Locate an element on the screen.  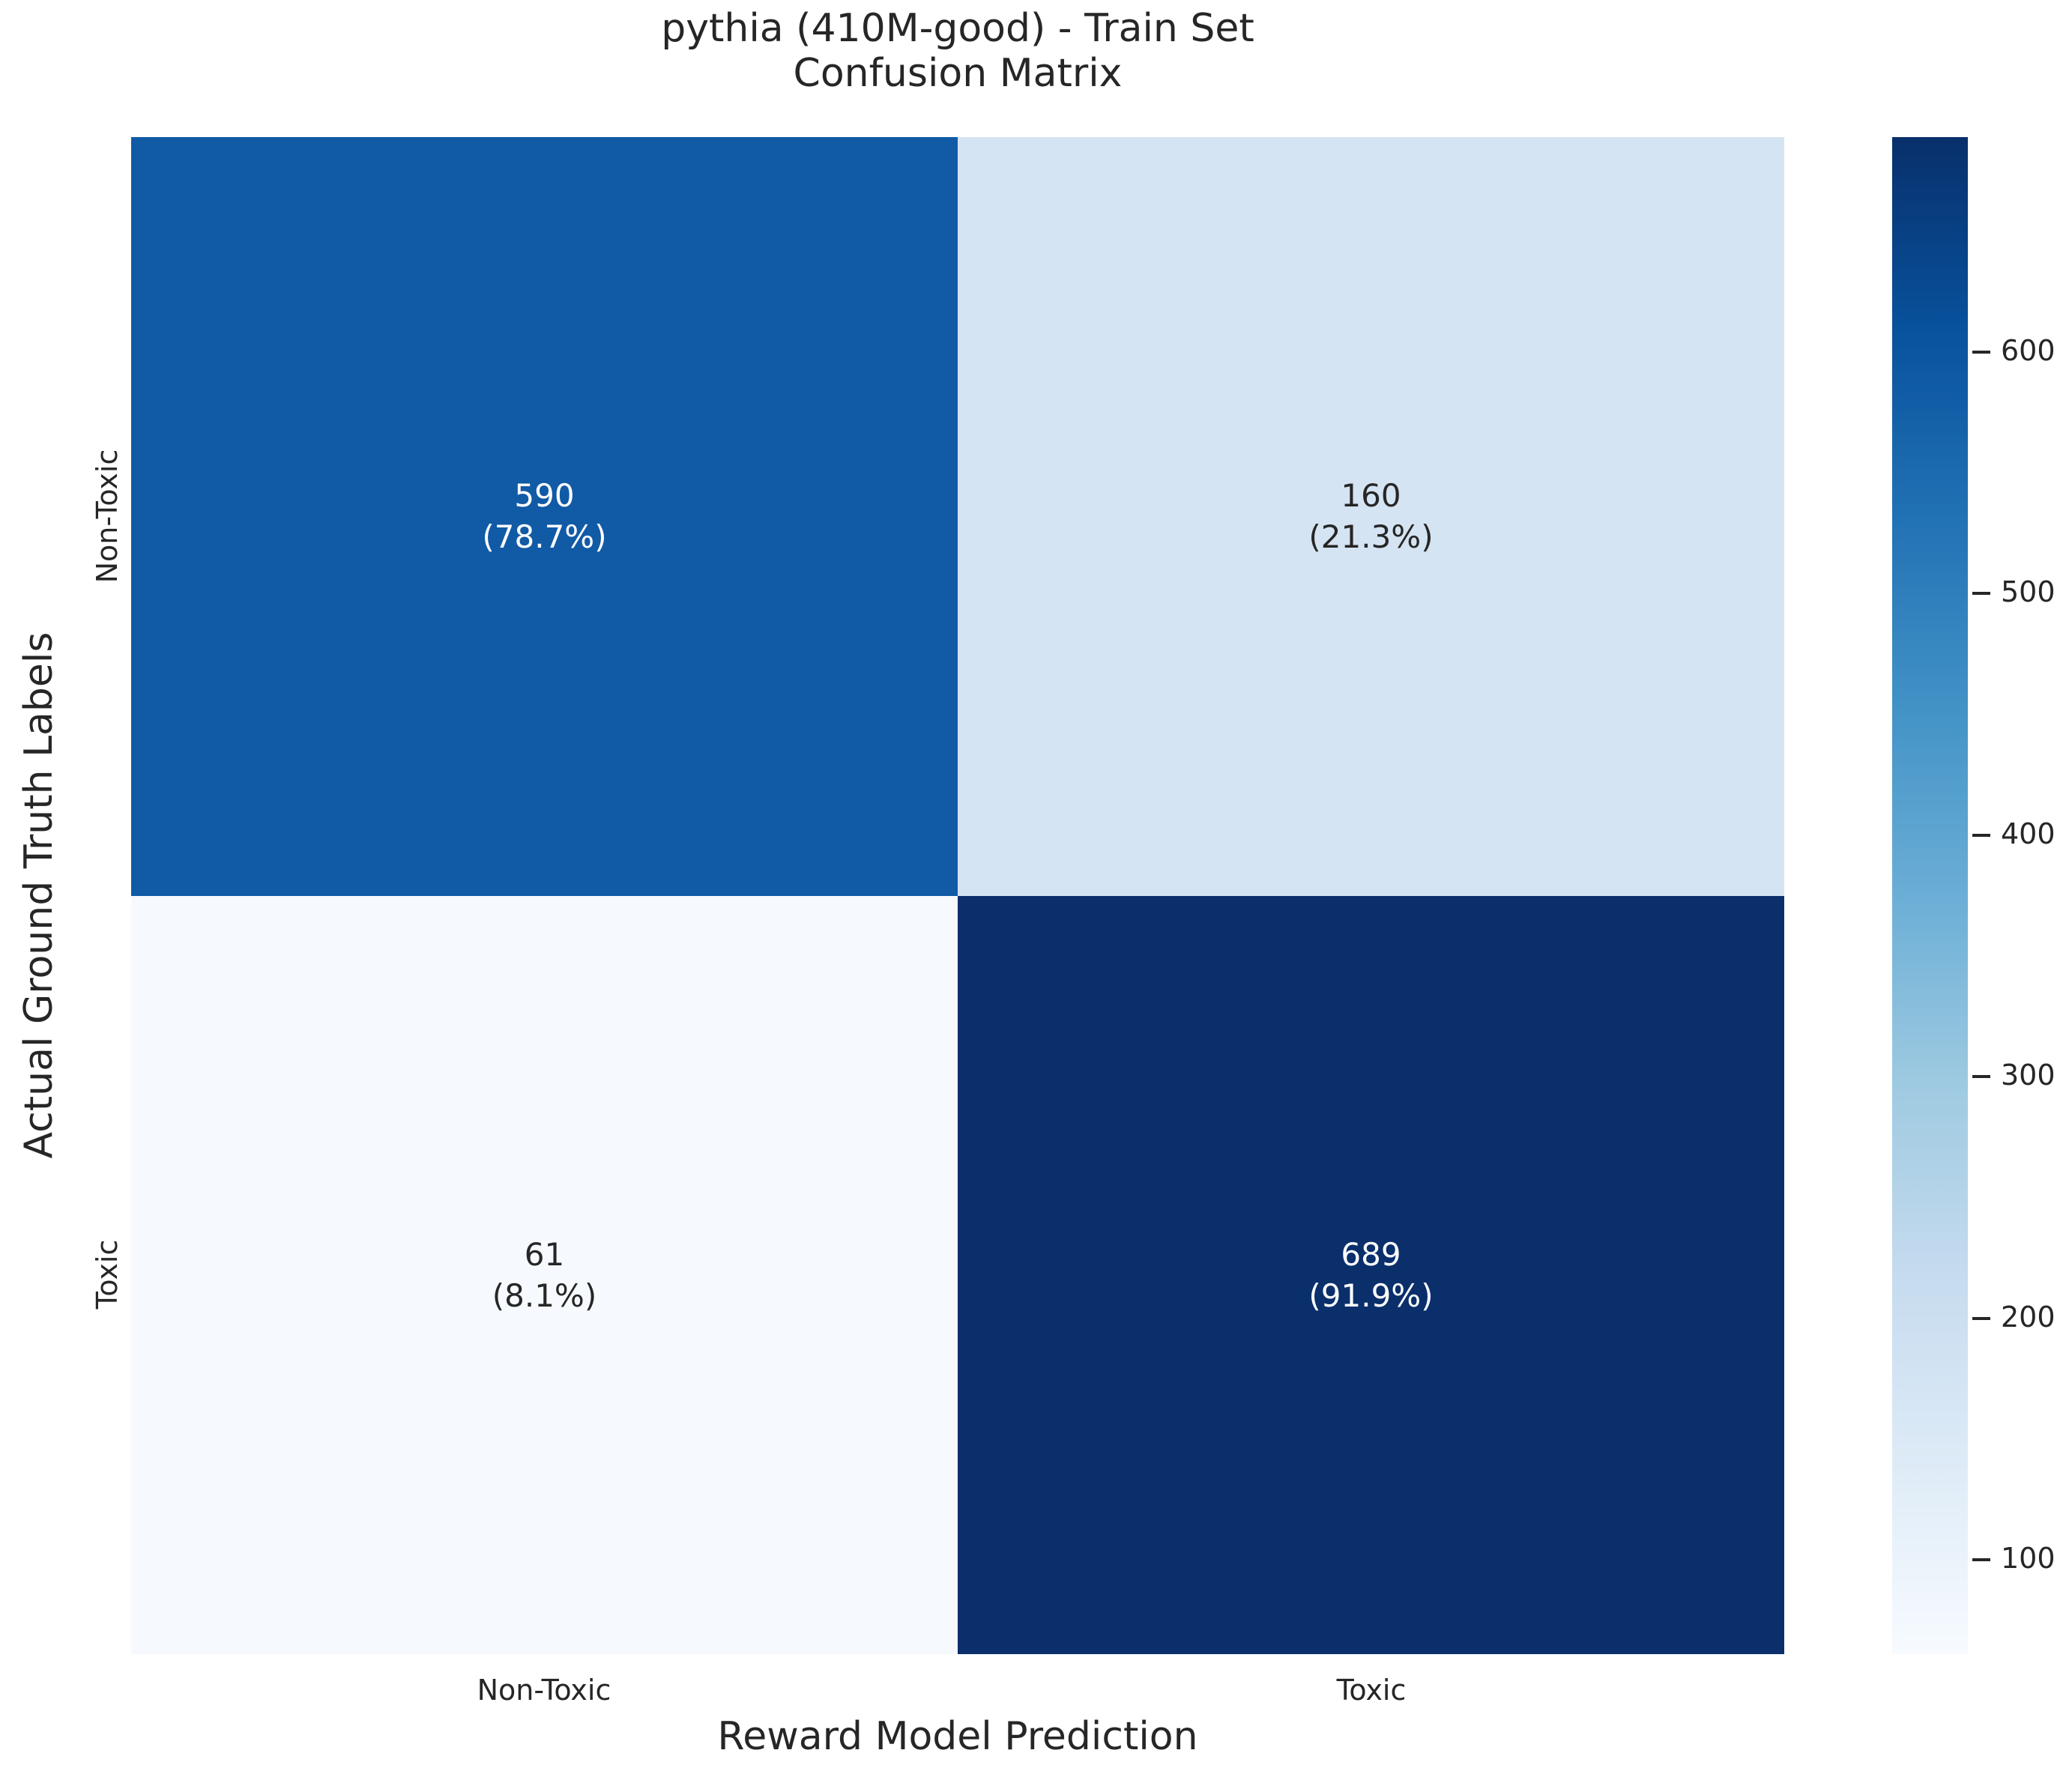
colorbar-tick-label: 400 is located at coordinates (2028, 834).